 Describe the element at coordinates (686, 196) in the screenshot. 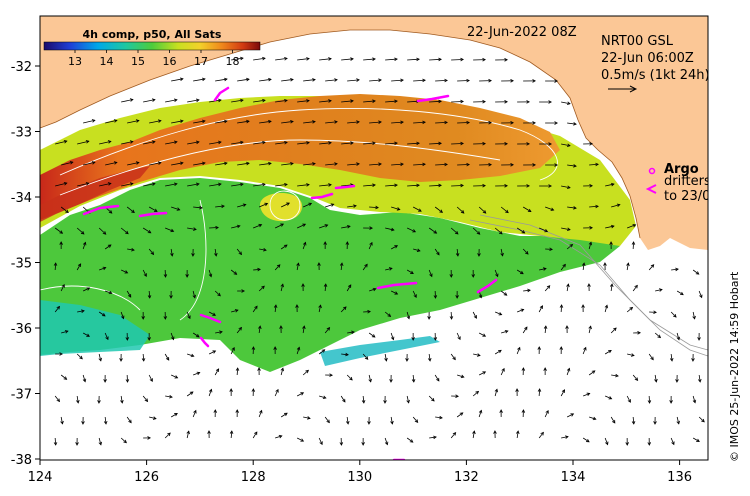

I see `drifters-to-label: to 23/06 12Z` at that location.